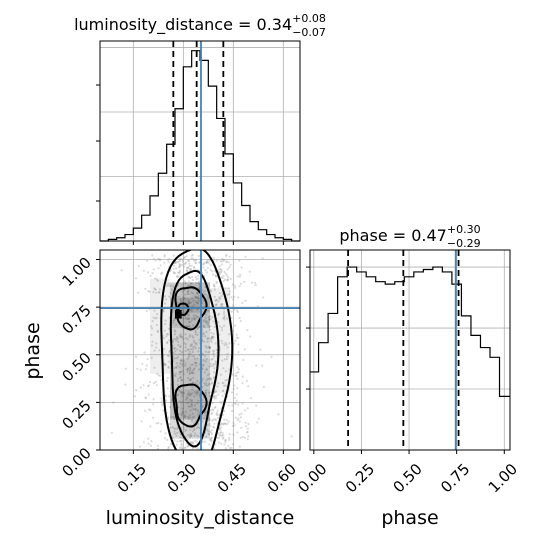 The width and height of the screenshot is (550, 550). Describe the element at coordinates (200, 25) in the screenshot. I see `luminosity-distance-title: luminosity_distance = 0.34+0.08 −0.07` at that location.